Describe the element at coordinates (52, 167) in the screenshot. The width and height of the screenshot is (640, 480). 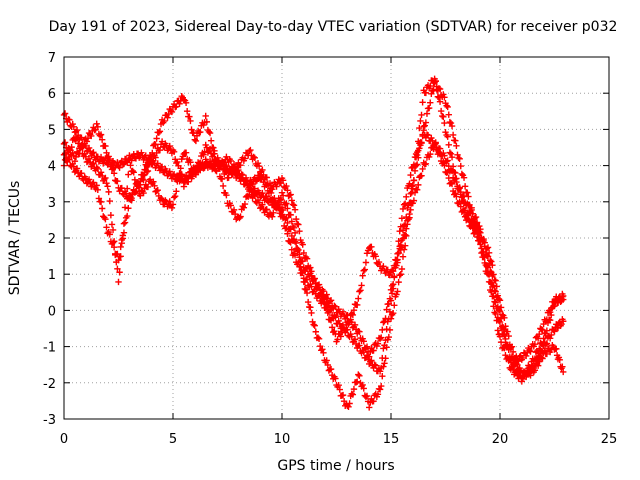
I see `y-tick-label: 4` at that location.